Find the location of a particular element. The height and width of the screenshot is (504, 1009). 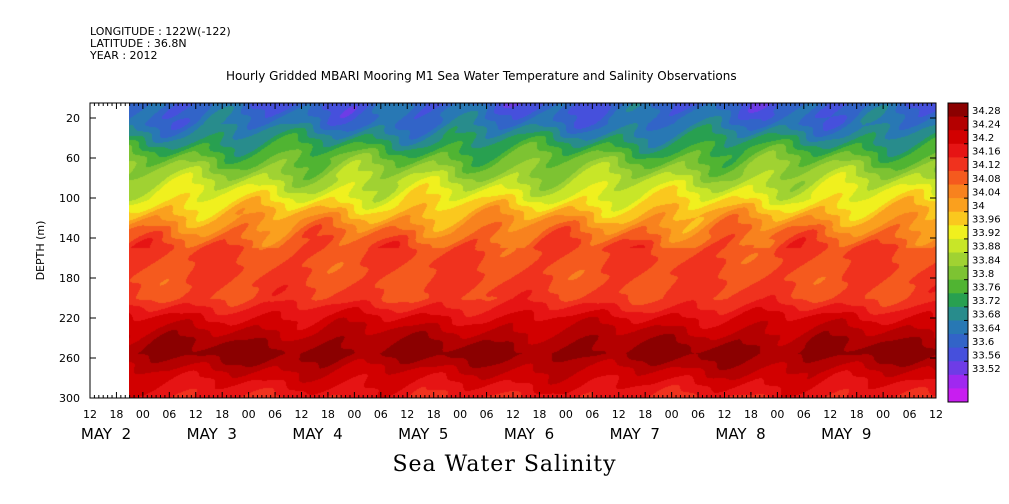

y-tick-label: 220 is located at coordinates (69, 318).